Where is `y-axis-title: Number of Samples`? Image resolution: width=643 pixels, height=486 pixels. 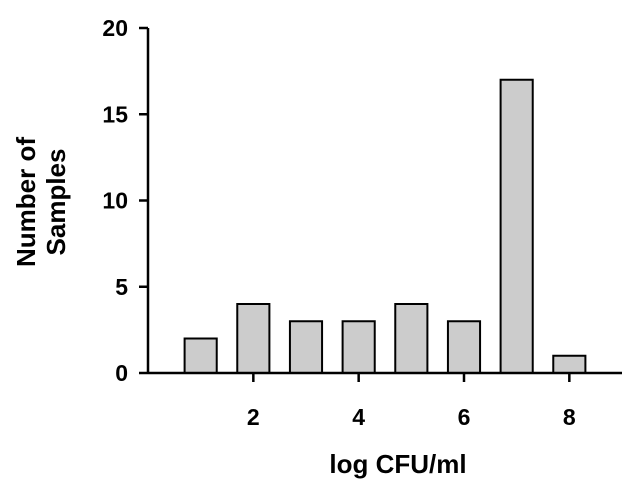
y-axis-title: Number of Samples is located at coordinates (41, 202).